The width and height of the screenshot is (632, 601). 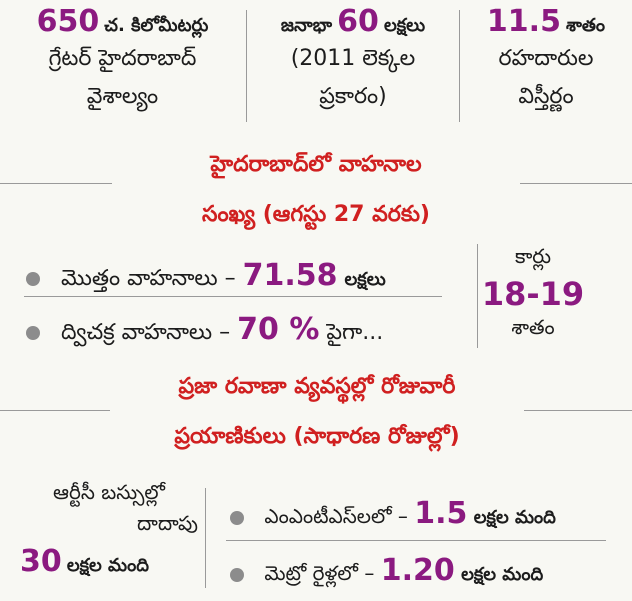 I want to click on total-vehicles-value: 71.58, so click(x=290, y=275).